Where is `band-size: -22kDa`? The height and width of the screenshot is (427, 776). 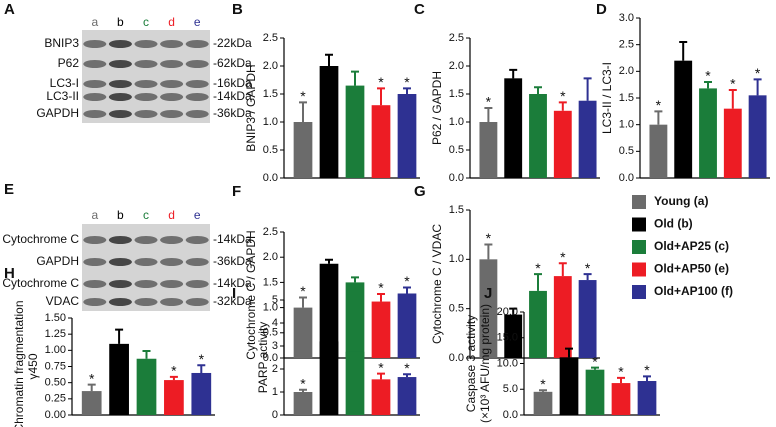 band-size: -22kDa is located at coordinates (232, 43).